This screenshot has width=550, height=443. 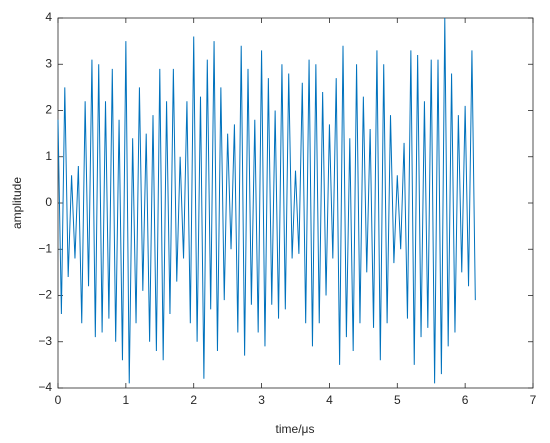 What do you see at coordinates (48, 63) in the screenshot?
I see `y-tick-label: 3` at bounding box center [48, 63].